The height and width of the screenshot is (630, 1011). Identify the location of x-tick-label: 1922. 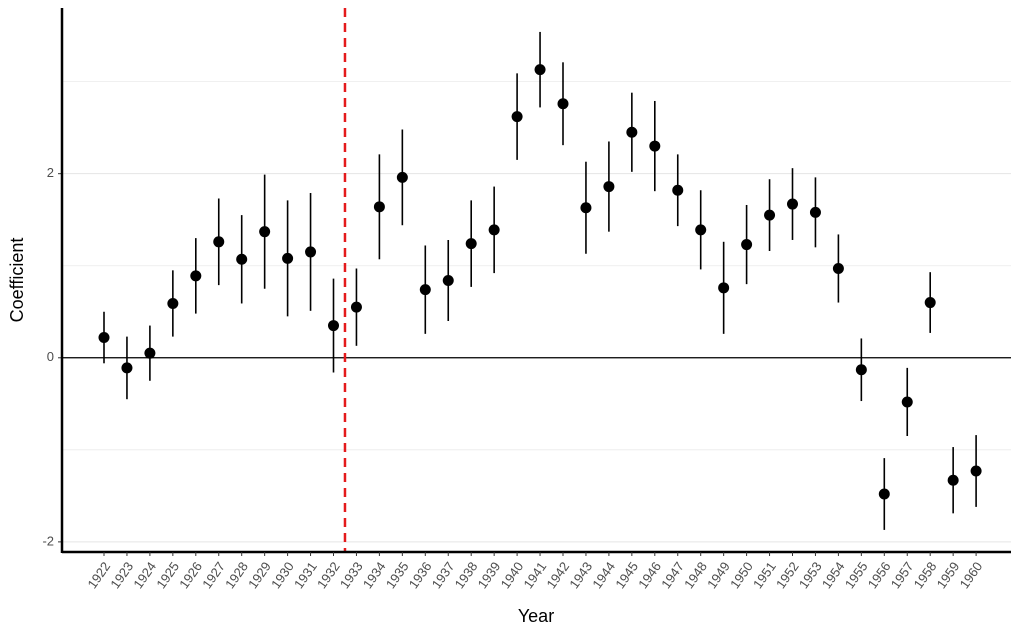
(98, 575).